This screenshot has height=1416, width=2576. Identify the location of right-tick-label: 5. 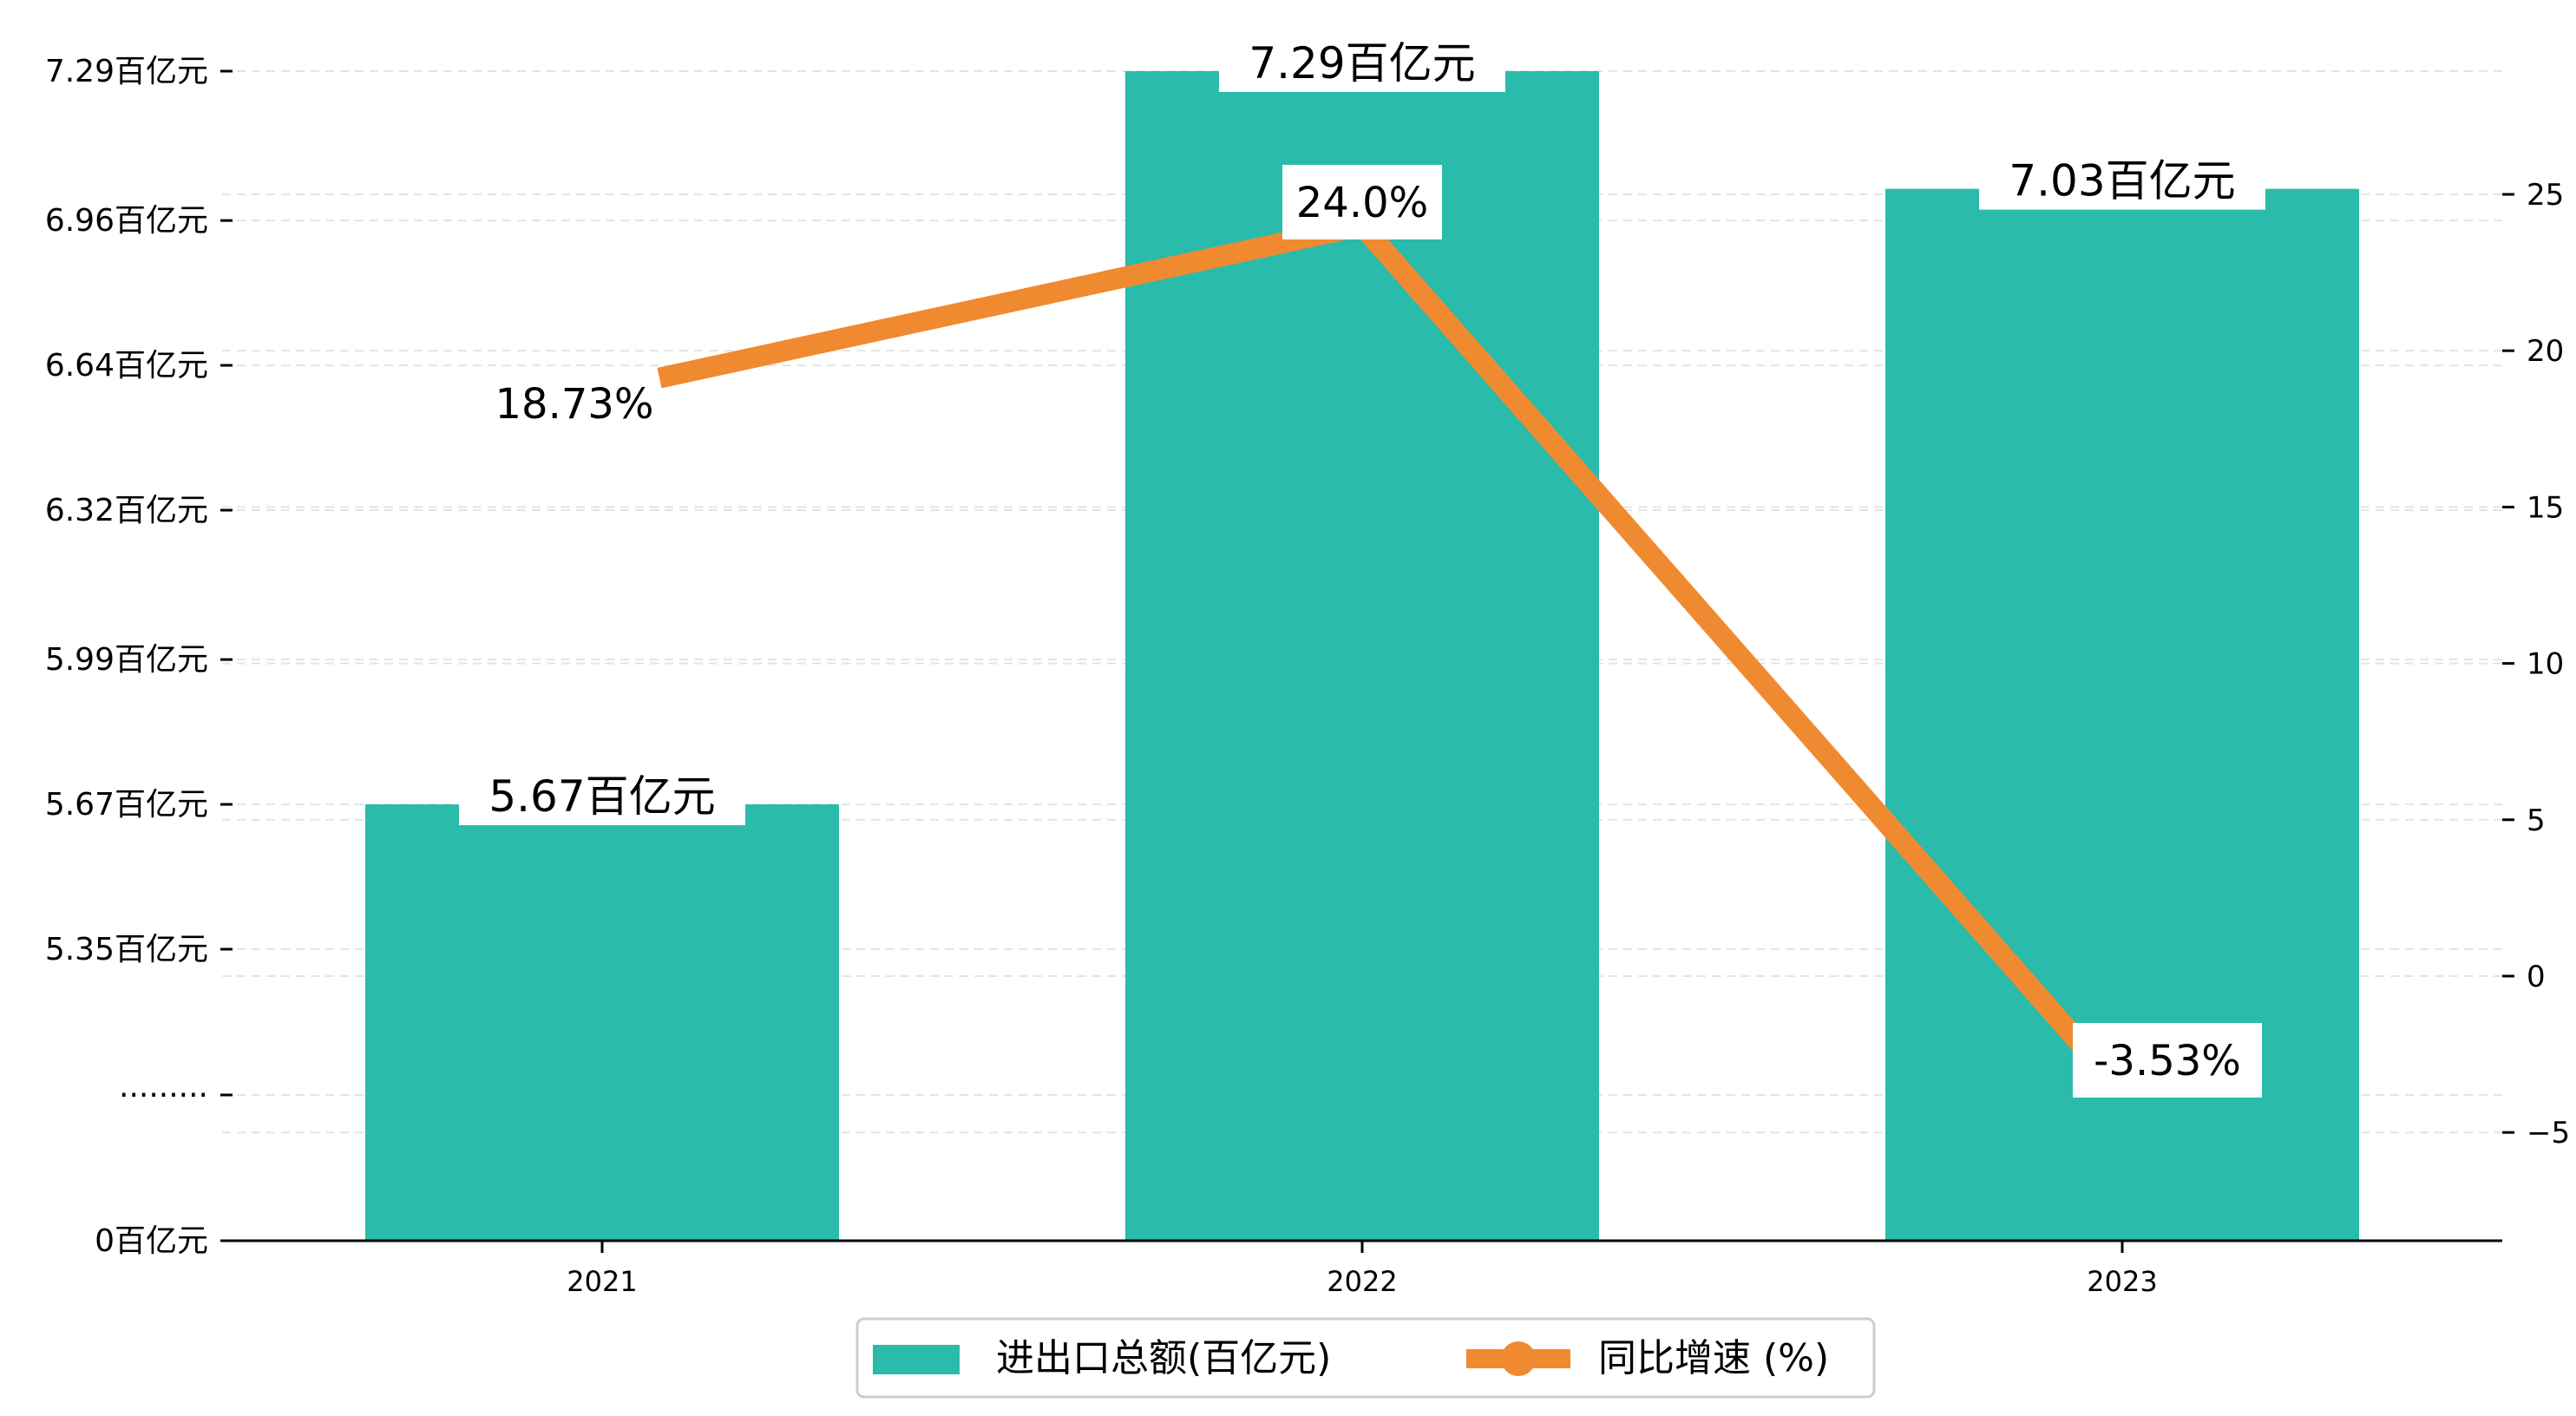
(2536, 820).